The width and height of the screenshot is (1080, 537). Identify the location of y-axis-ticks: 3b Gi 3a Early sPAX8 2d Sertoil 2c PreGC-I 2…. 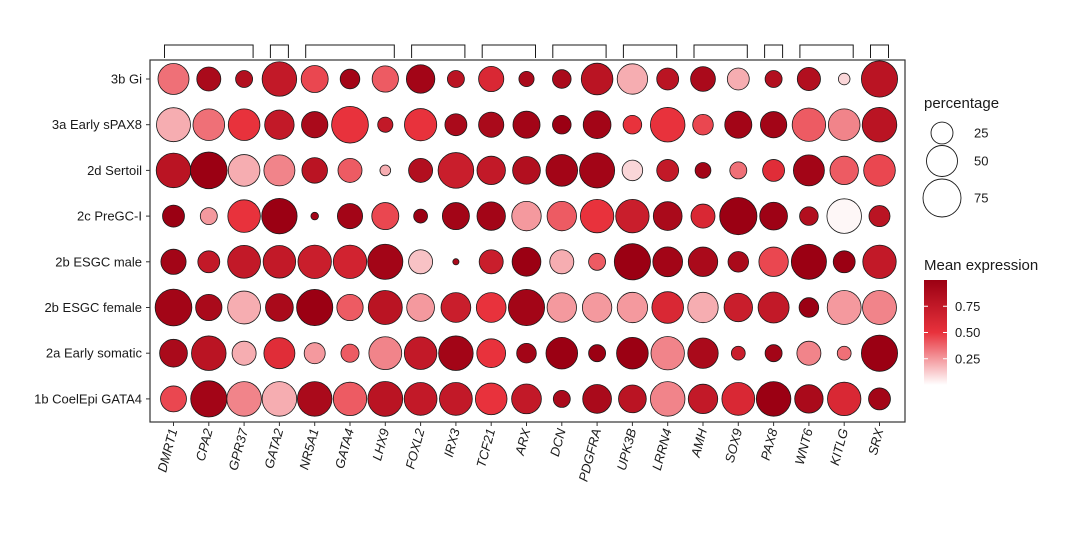
(92, 239).